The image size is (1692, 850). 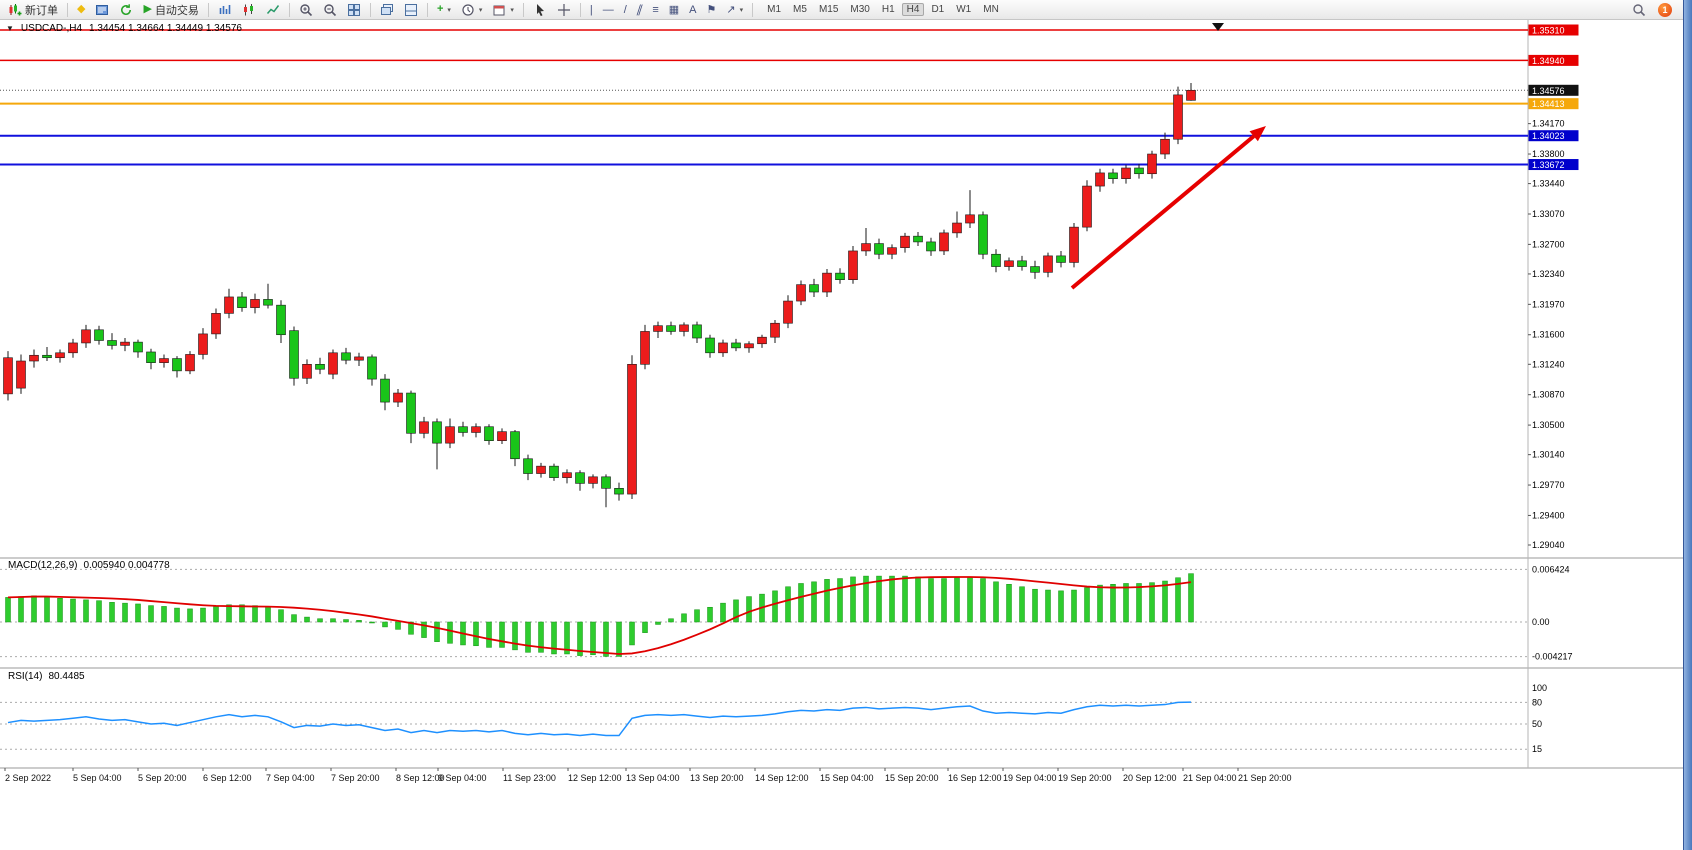 What do you see at coordinates (599, 615) in the screenshot?
I see `macd-signal-line` at bounding box center [599, 615].